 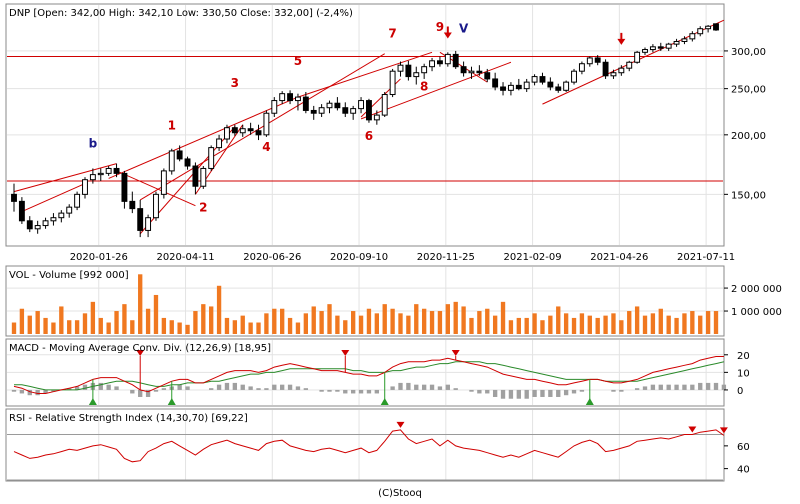 I want to click on wave-label: 7, so click(x=392, y=34).